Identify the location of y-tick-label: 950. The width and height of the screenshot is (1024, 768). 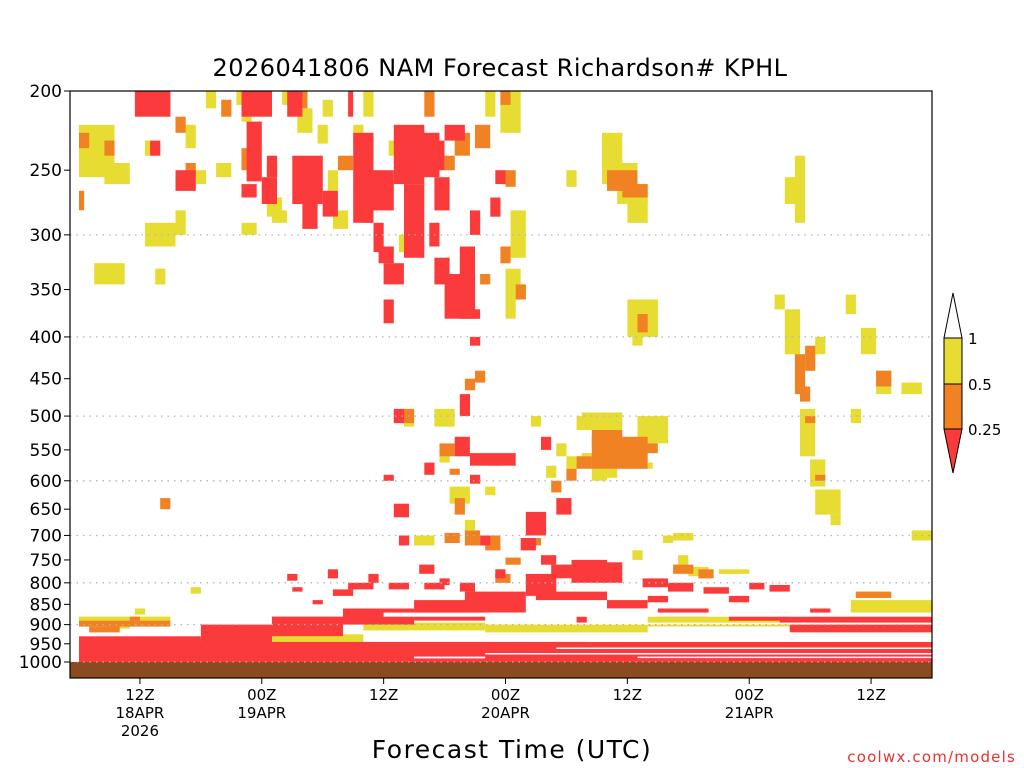
(46, 645).